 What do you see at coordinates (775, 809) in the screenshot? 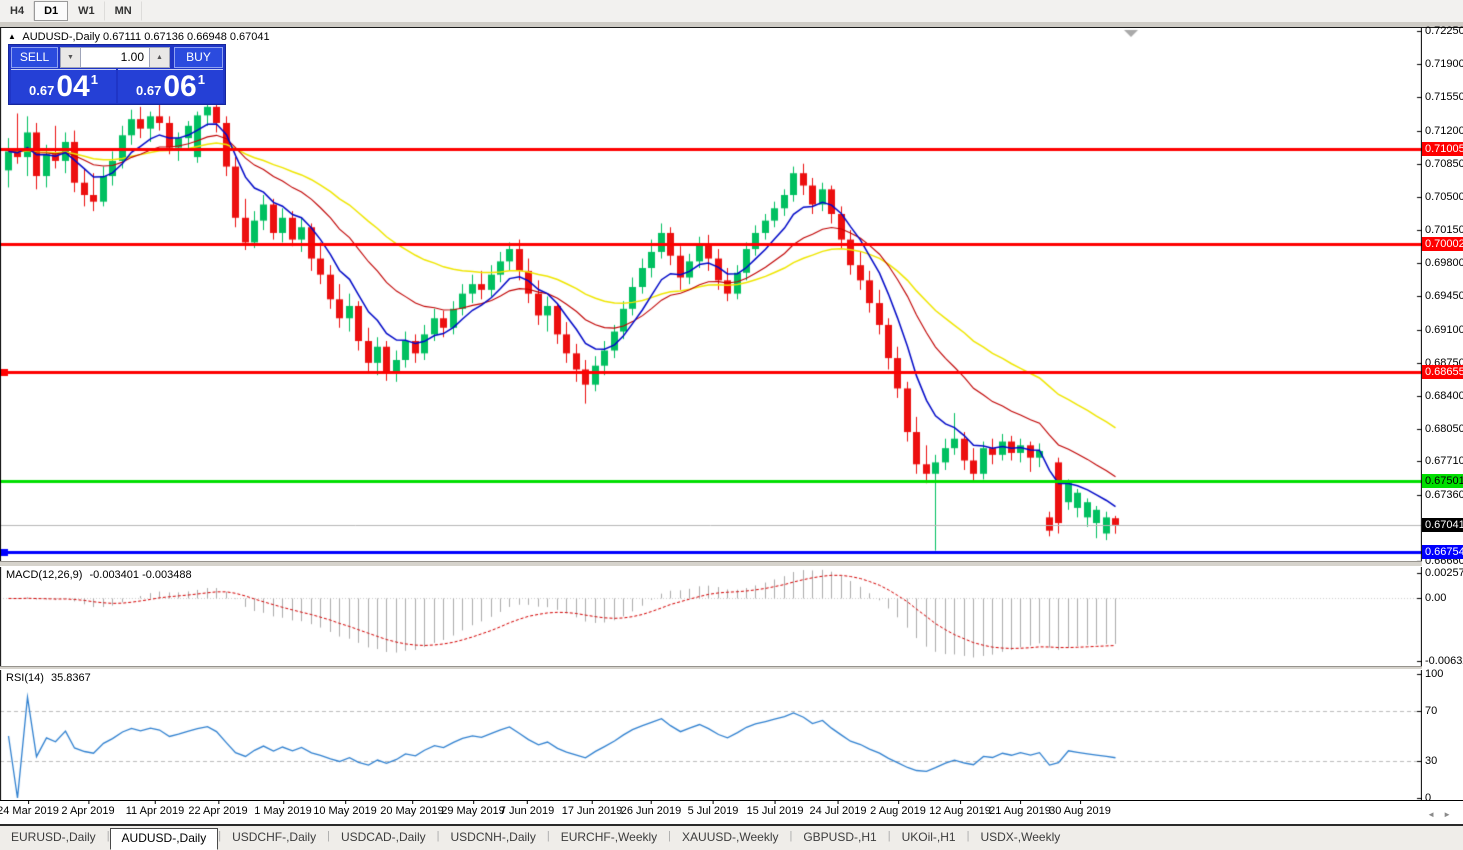
I see `date-tick-label: 15 Jul 2019` at bounding box center [775, 809].